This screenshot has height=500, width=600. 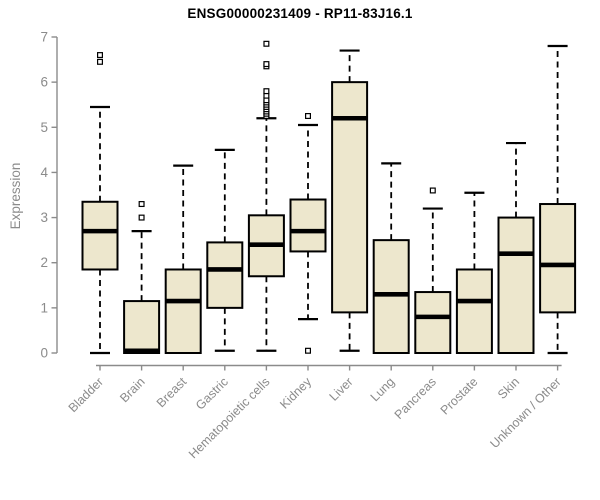 What do you see at coordinates (295, 392) in the screenshot?
I see `x-tick-label-kidney: Kidney` at bounding box center [295, 392].